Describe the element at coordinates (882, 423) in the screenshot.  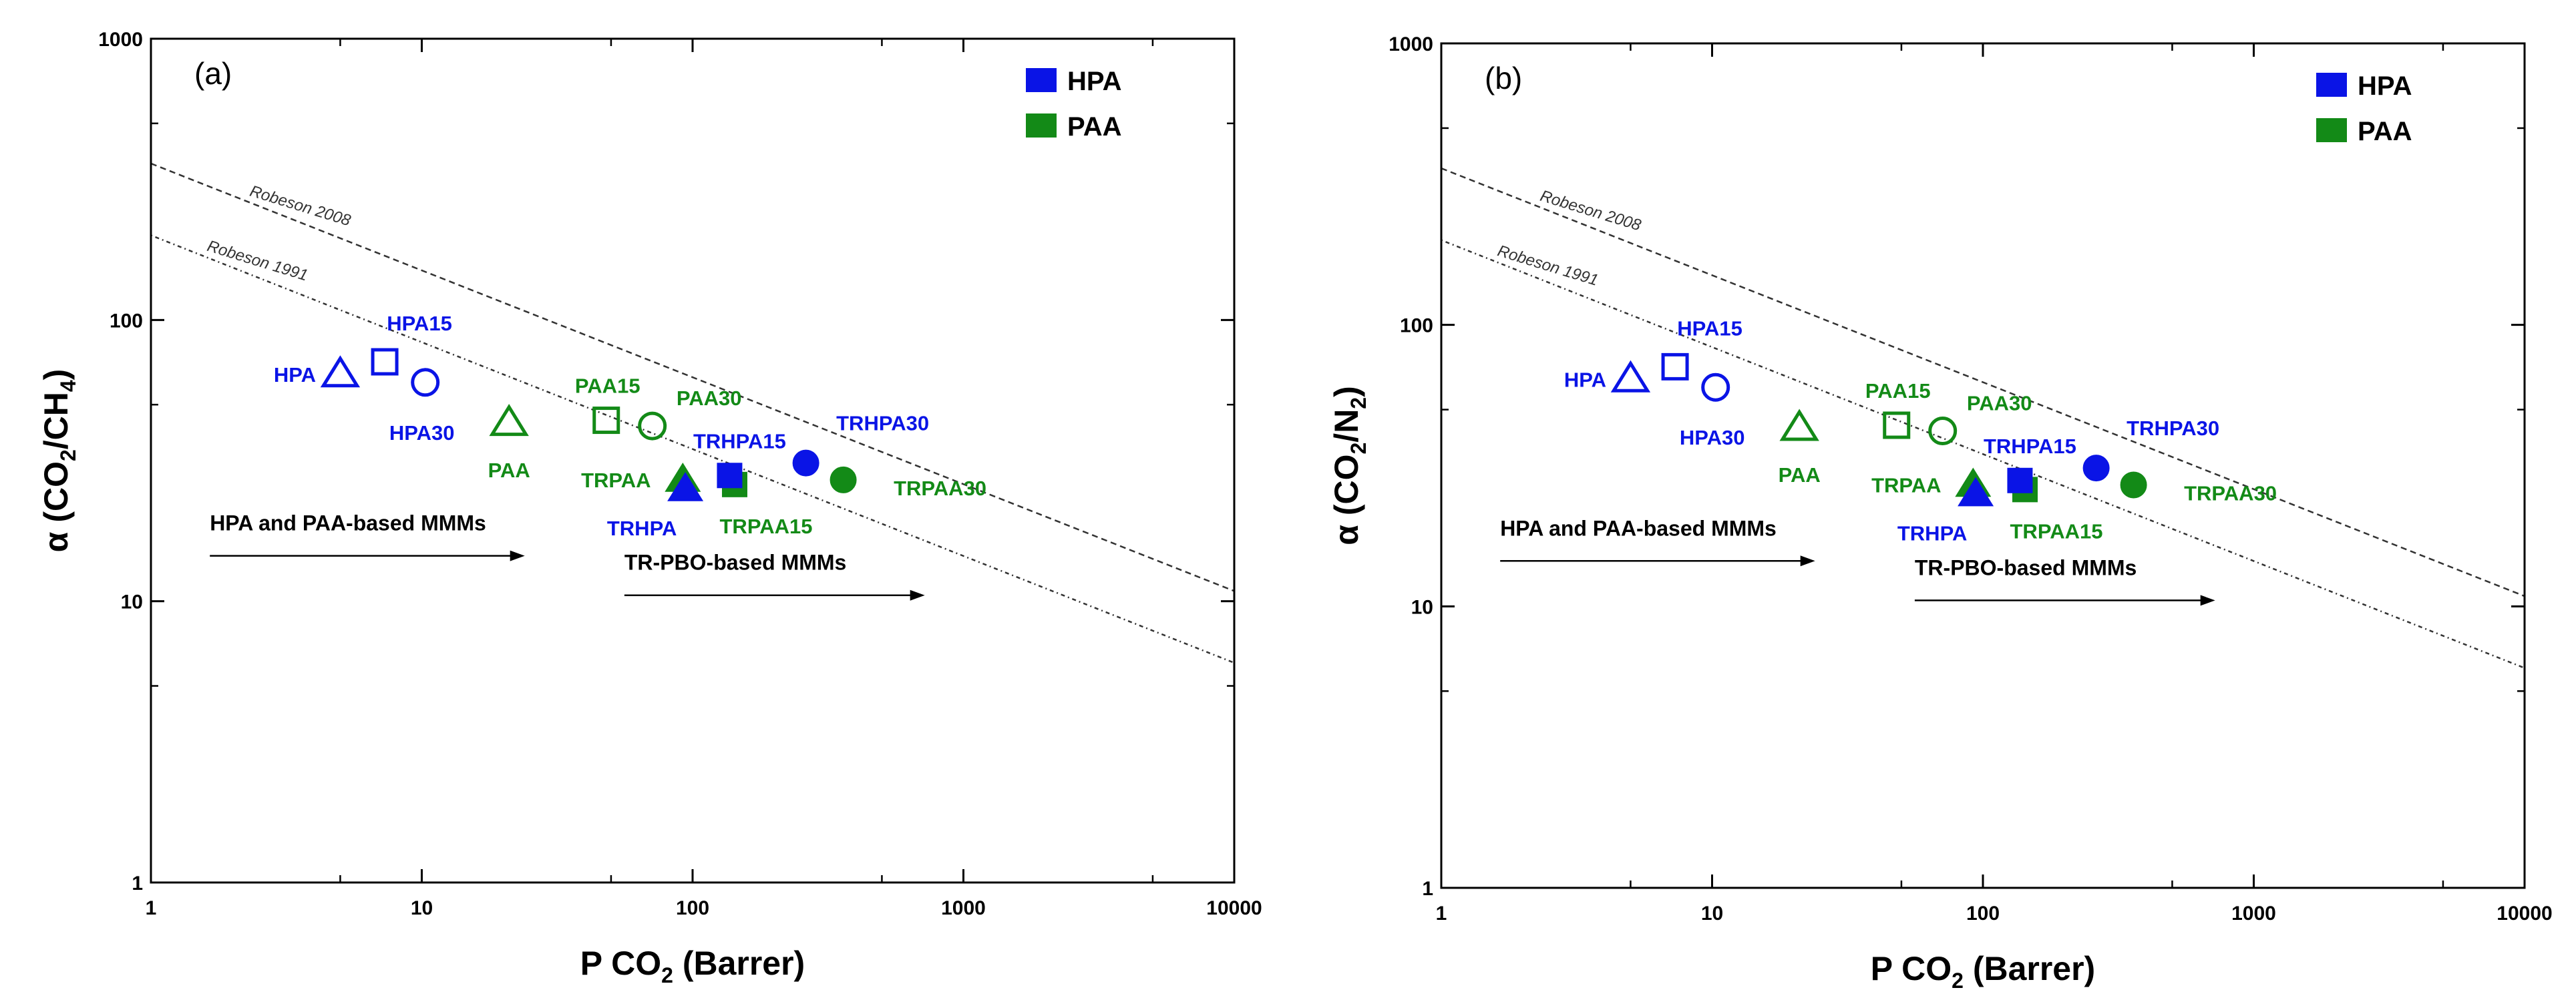
I see `point-label: TRHPA30` at that location.